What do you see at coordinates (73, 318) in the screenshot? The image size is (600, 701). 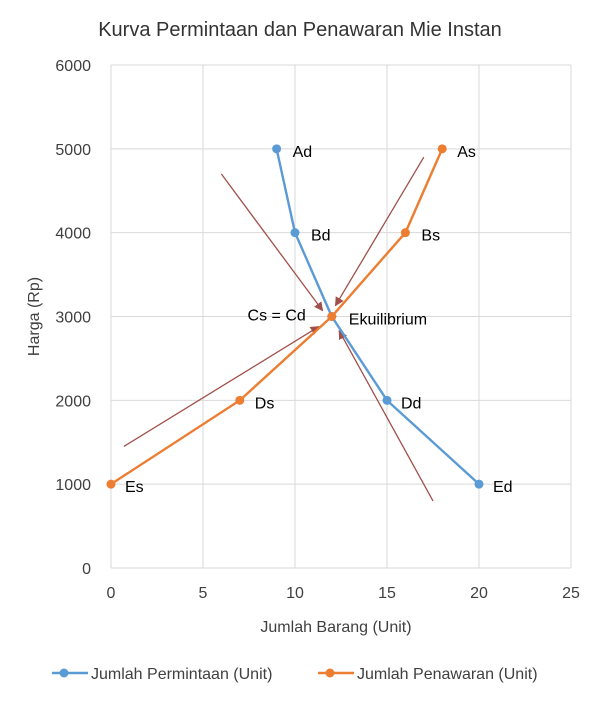 I see `y-tick-label: 3000` at bounding box center [73, 318].